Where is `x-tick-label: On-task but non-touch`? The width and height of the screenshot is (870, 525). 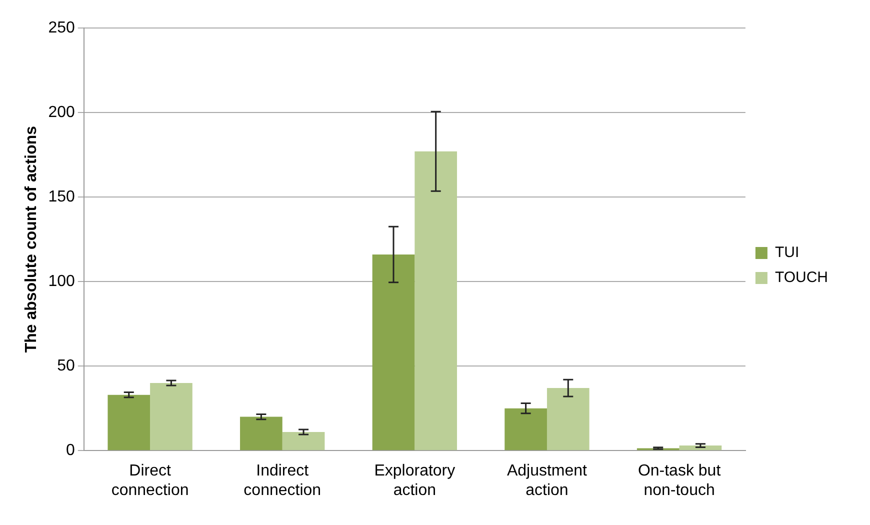 x-tick-label: On-task but non-touch is located at coordinates (680, 480).